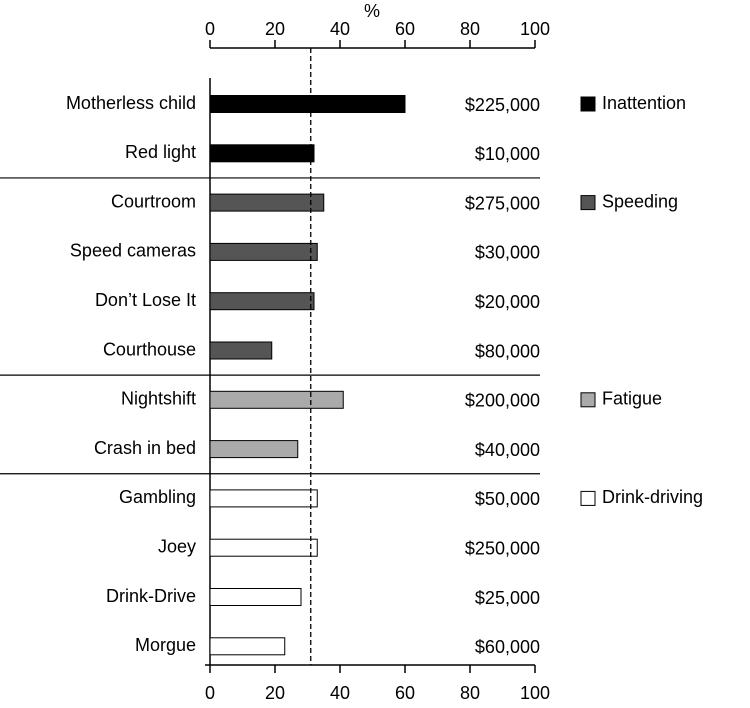 The image size is (750, 708). Describe the element at coordinates (502, 401) in the screenshot. I see `cost-label: $200,000` at that location.